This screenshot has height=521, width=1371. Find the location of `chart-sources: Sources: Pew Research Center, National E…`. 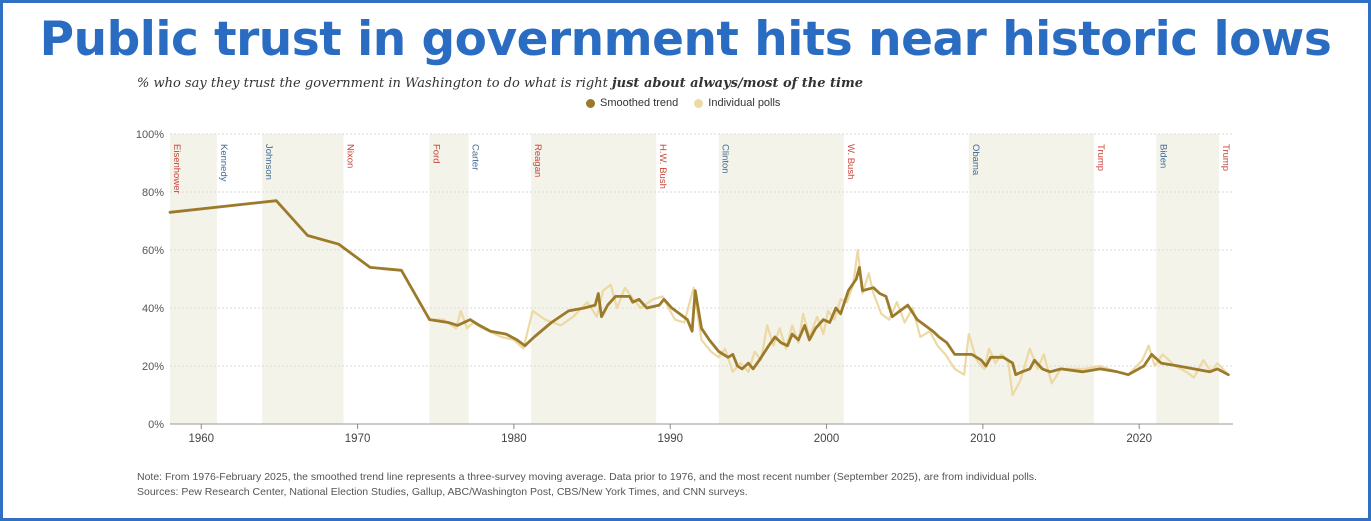

chart-sources: Sources: Pew Research Center, National E… is located at coordinates (442, 492).